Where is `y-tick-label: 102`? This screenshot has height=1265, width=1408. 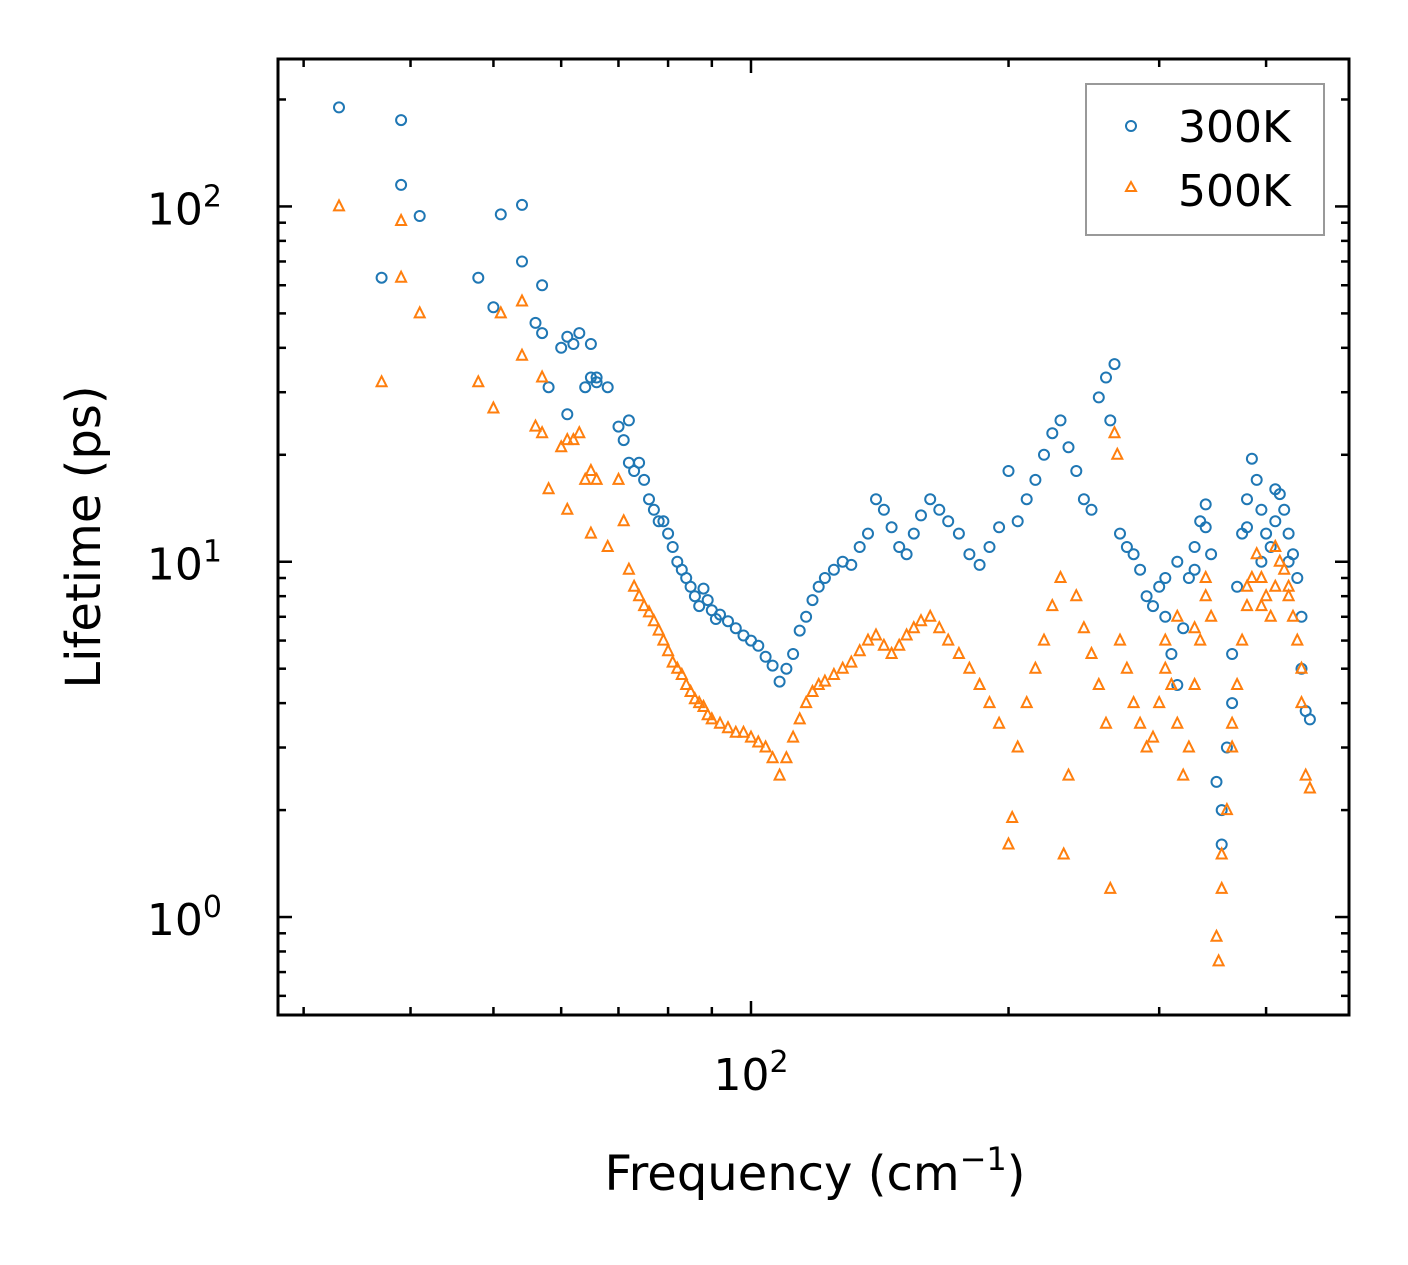 y-tick-label: 102 is located at coordinates (184, 207).